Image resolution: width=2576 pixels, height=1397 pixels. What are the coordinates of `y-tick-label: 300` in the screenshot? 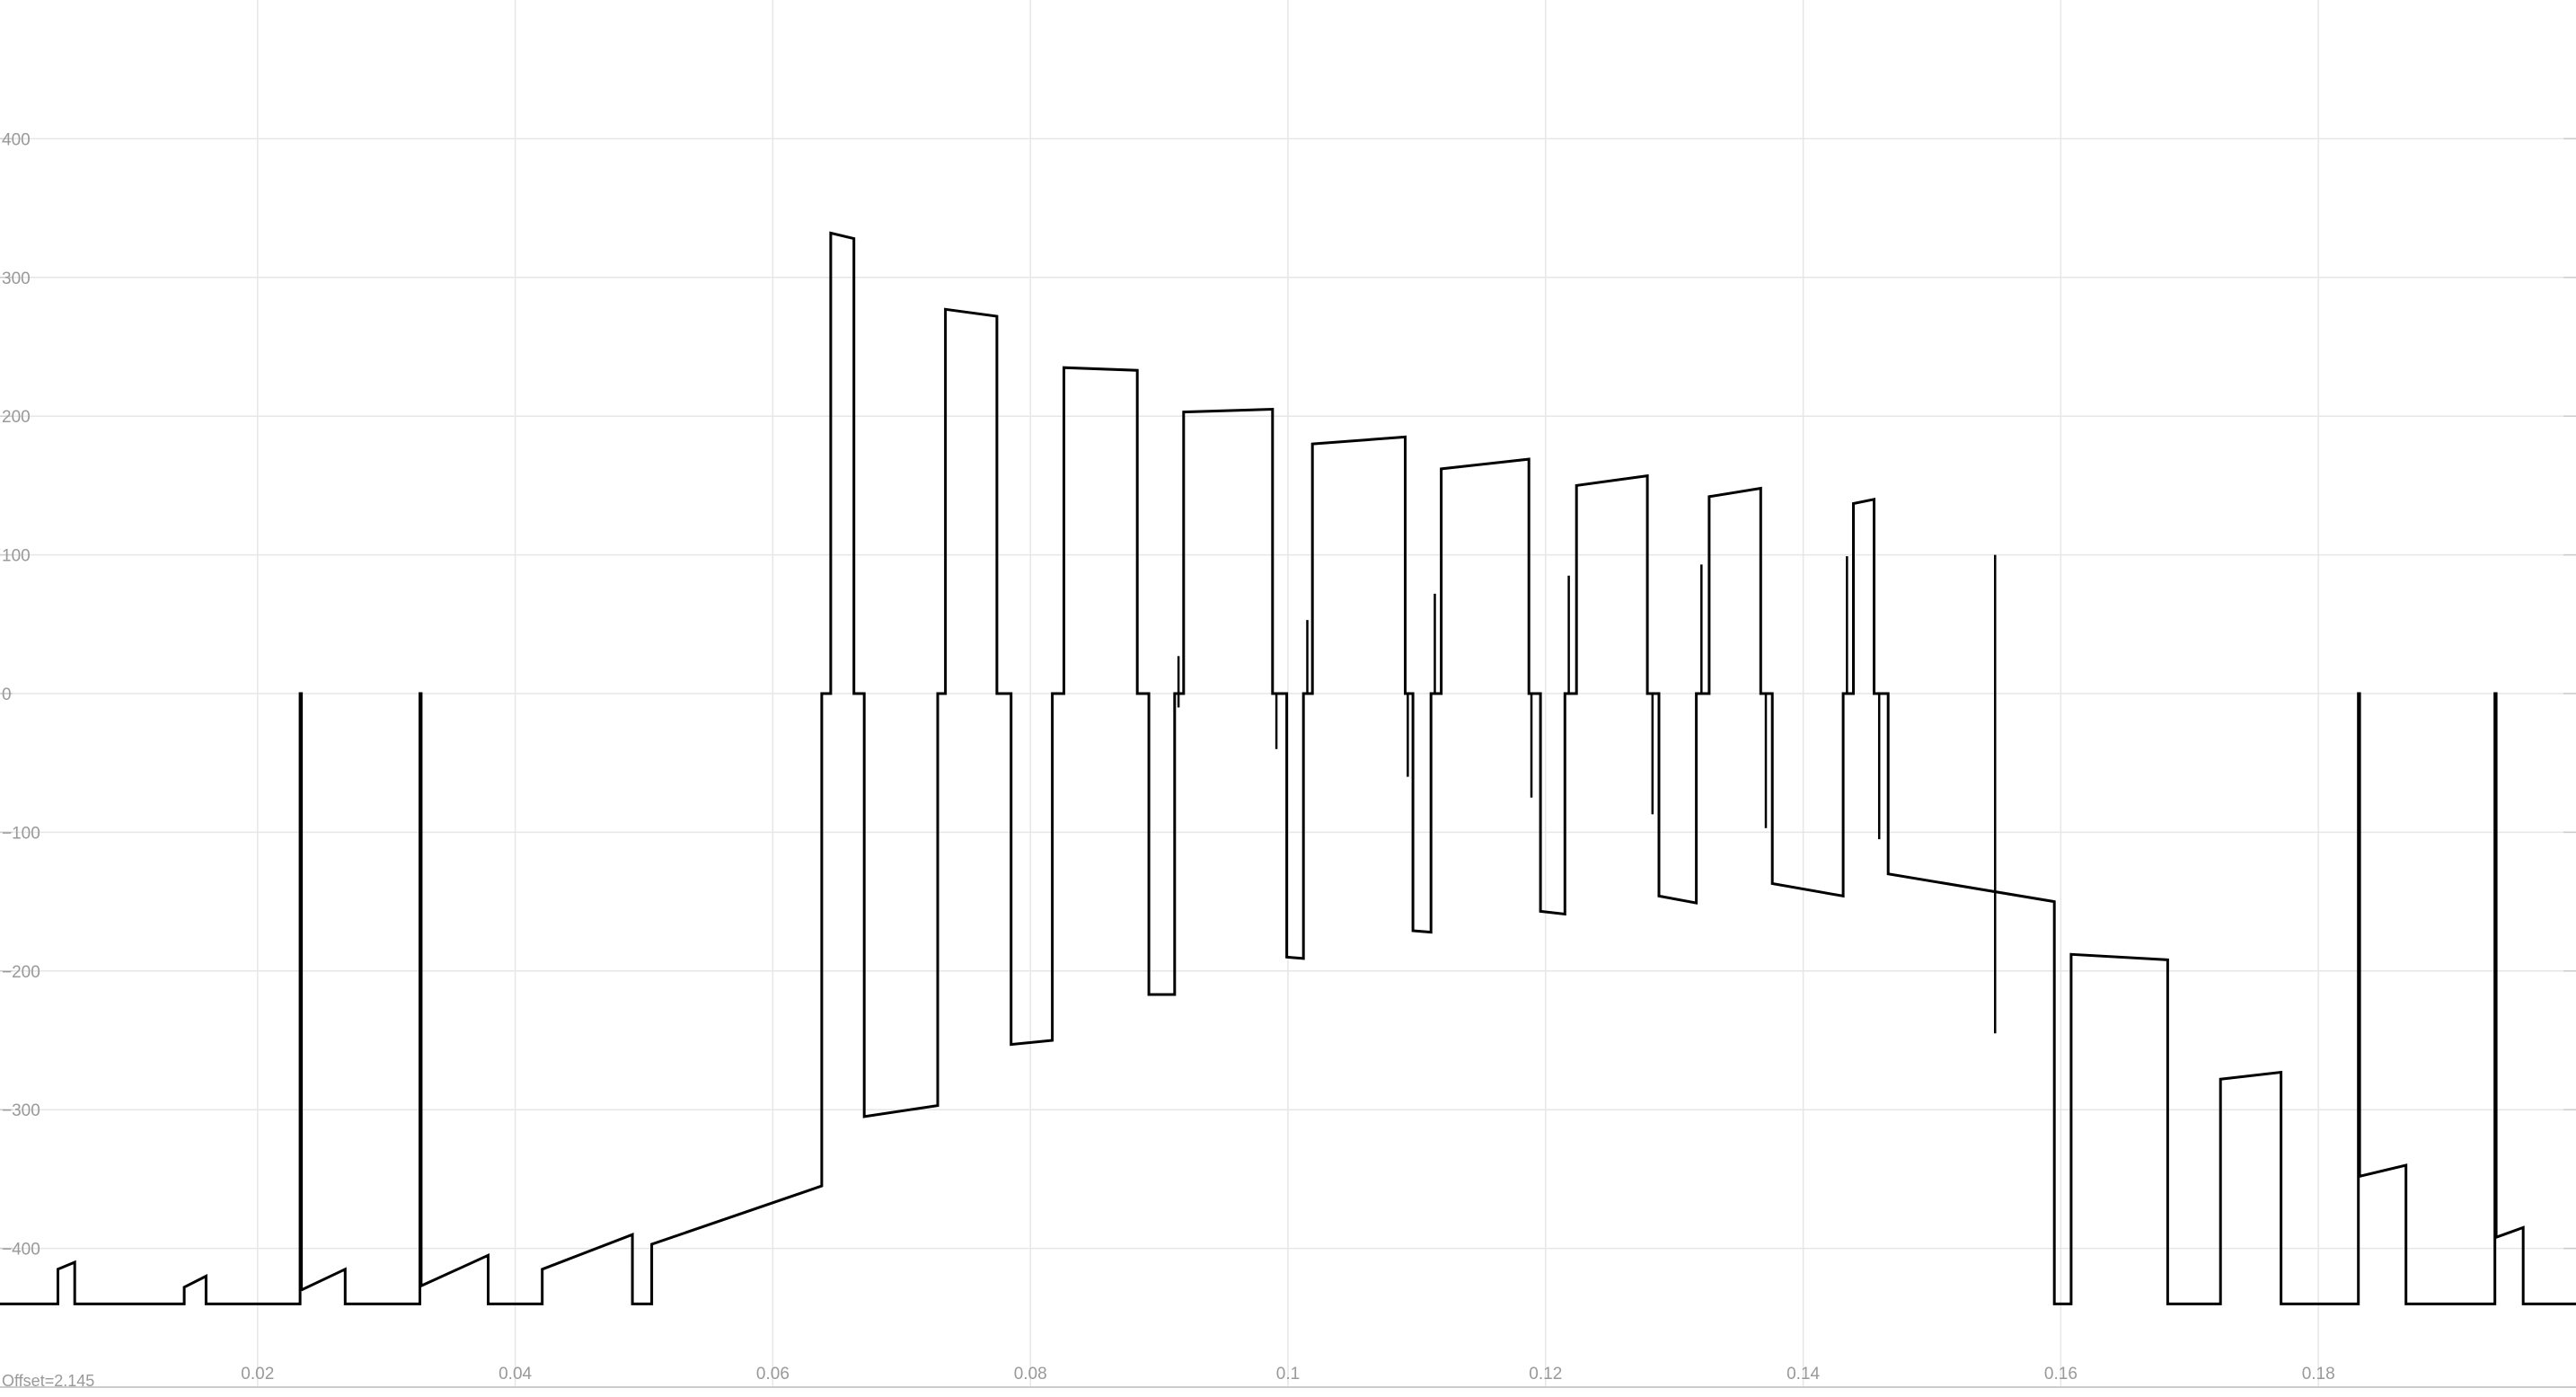 It's located at (16, 279).